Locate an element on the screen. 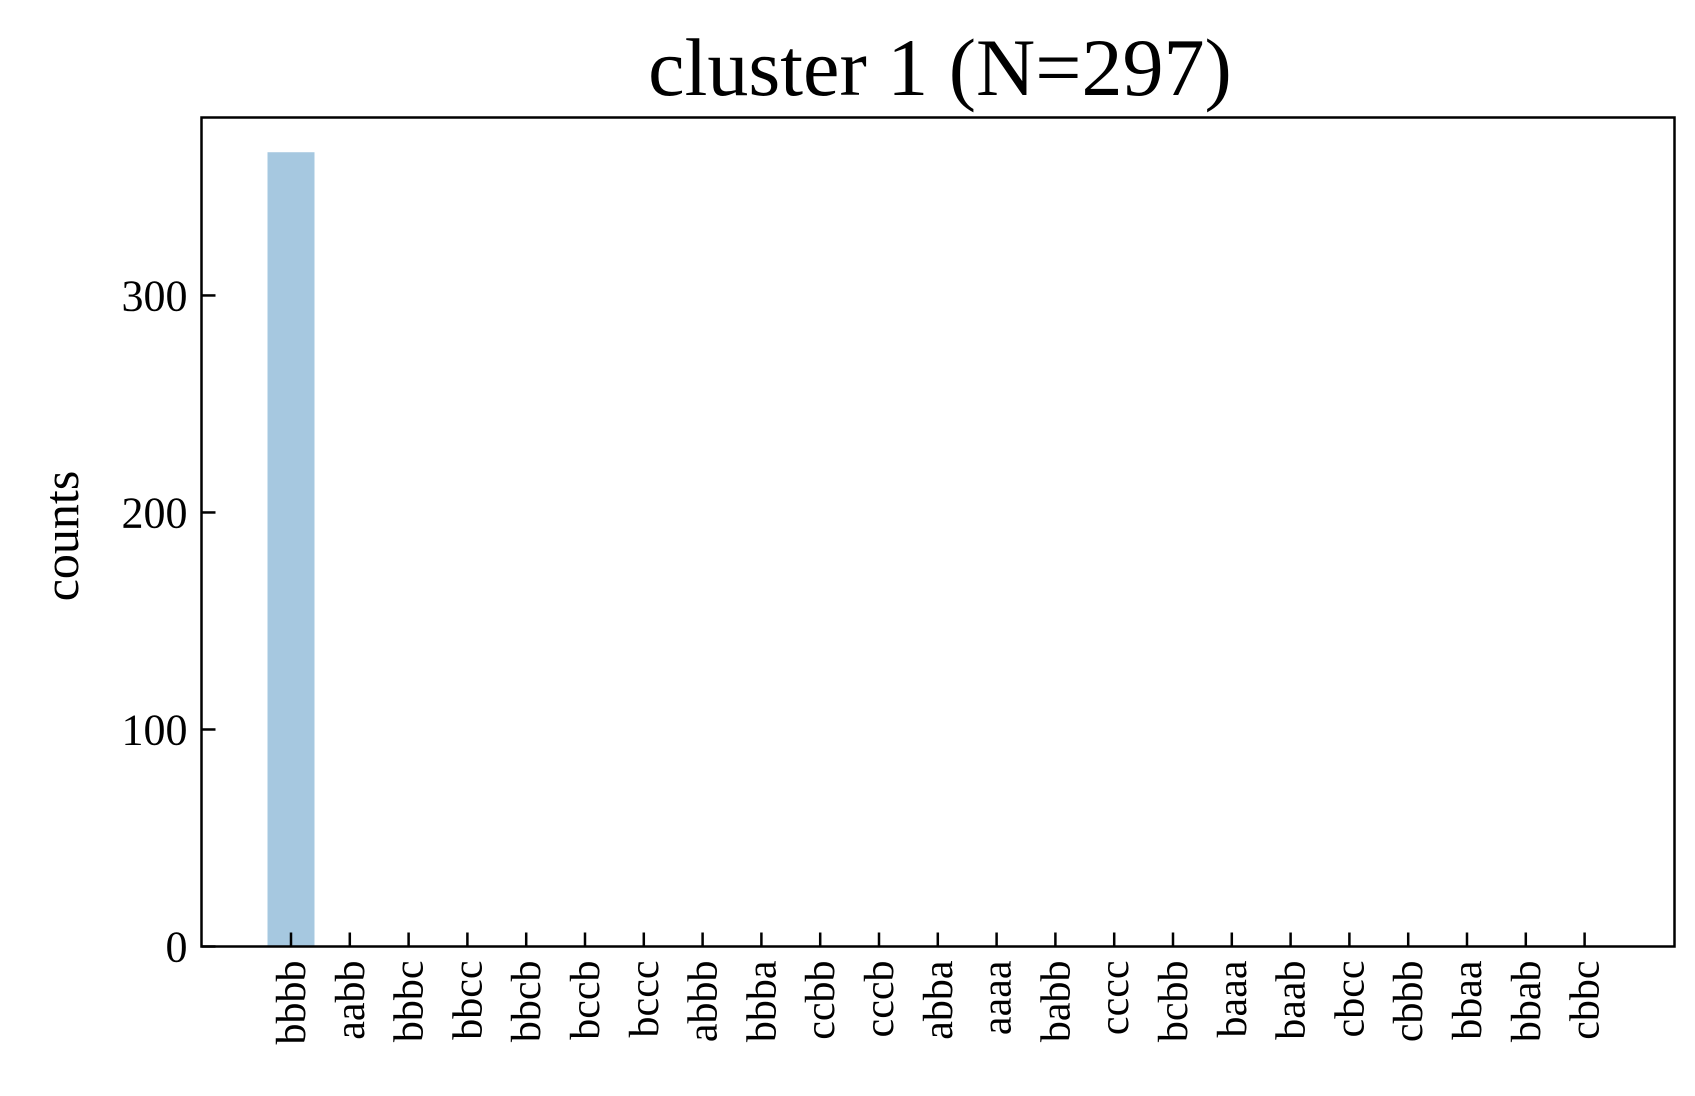  x-tick-label: ccbb is located at coordinates (821, 1000).